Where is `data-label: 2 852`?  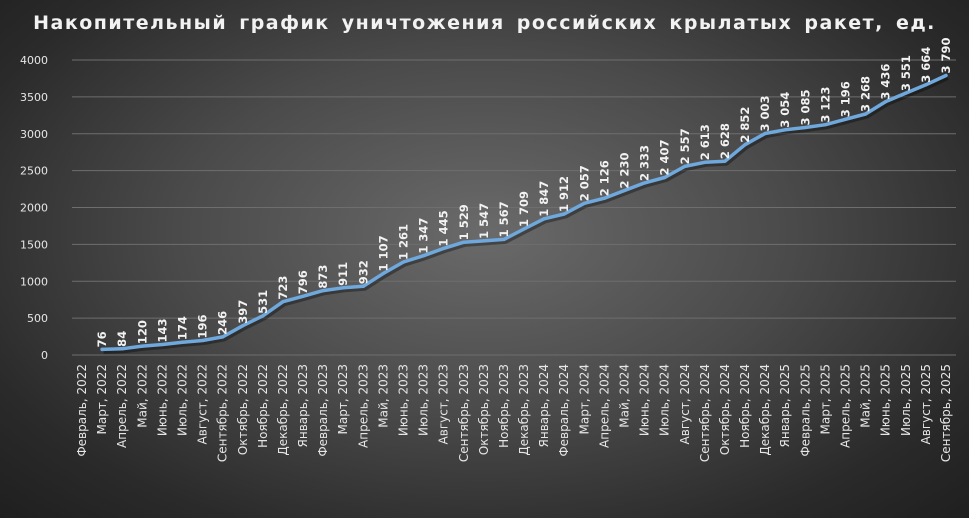 data-label: 2 852 is located at coordinates (745, 125).